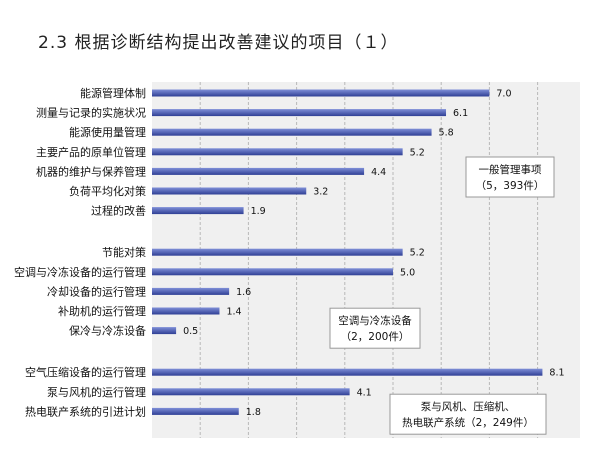  Describe the element at coordinates (468, 422) in the screenshot. I see `group-annotation-text: 热电联产系统（2，249件）` at that location.